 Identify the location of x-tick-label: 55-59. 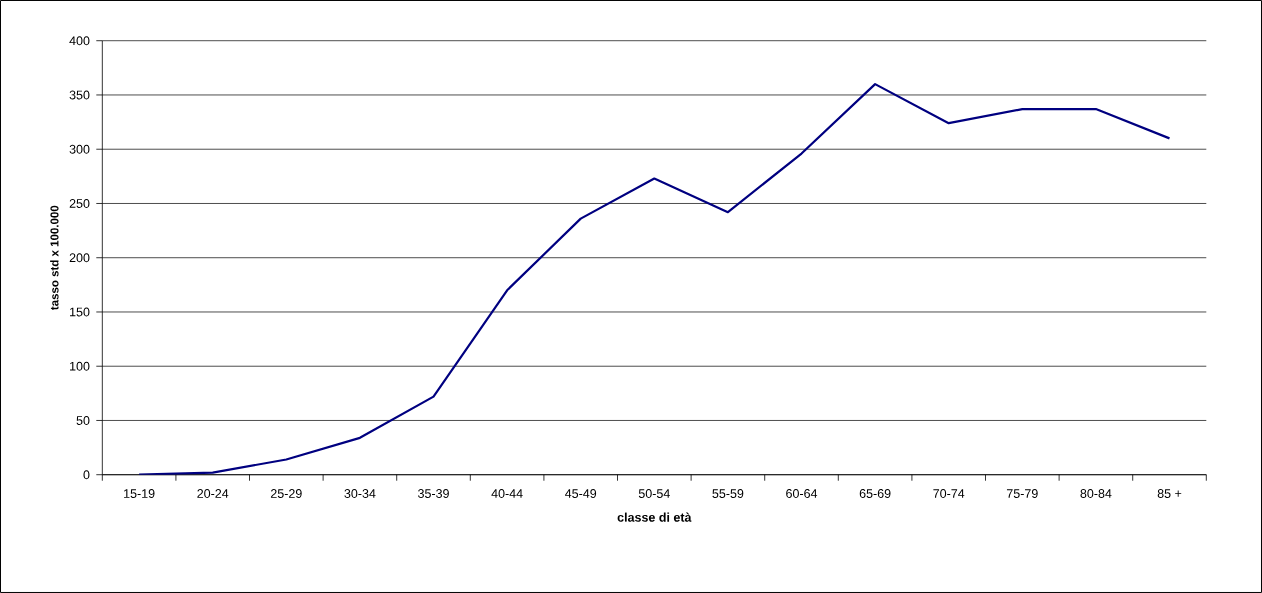
(728, 493).